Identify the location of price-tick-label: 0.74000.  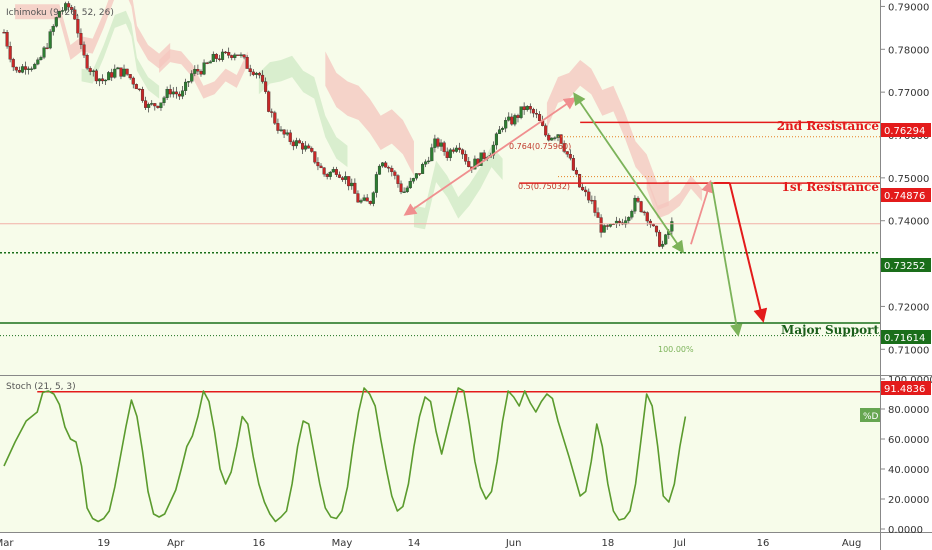
(908, 222).